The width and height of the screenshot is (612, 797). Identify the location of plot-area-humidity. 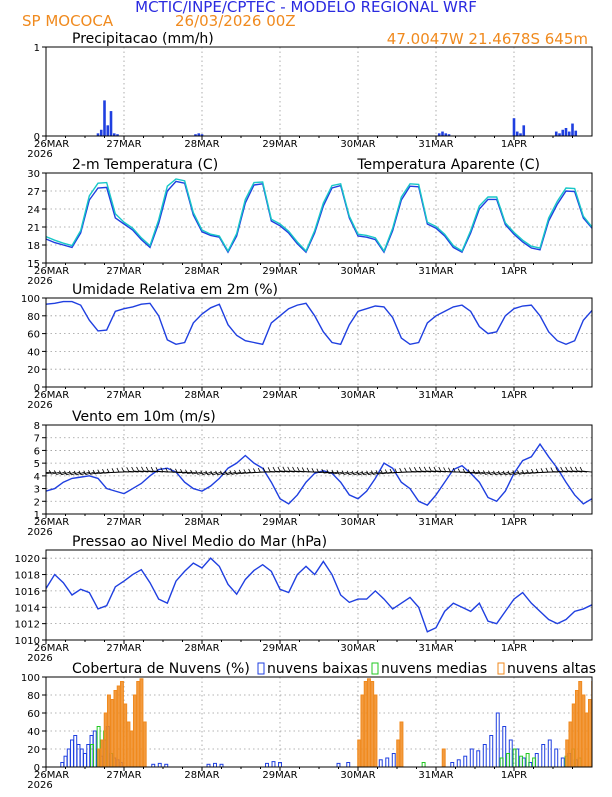
(319, 323).